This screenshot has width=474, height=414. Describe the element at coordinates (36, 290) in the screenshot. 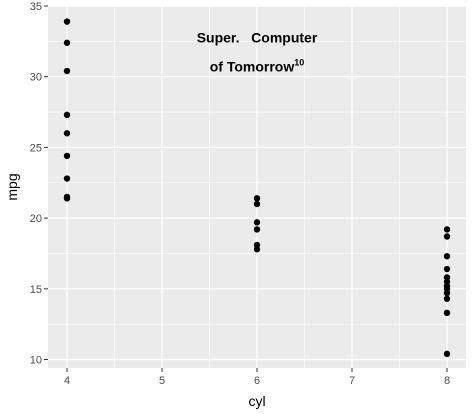

I see `y-tick-label: 15` at that location.